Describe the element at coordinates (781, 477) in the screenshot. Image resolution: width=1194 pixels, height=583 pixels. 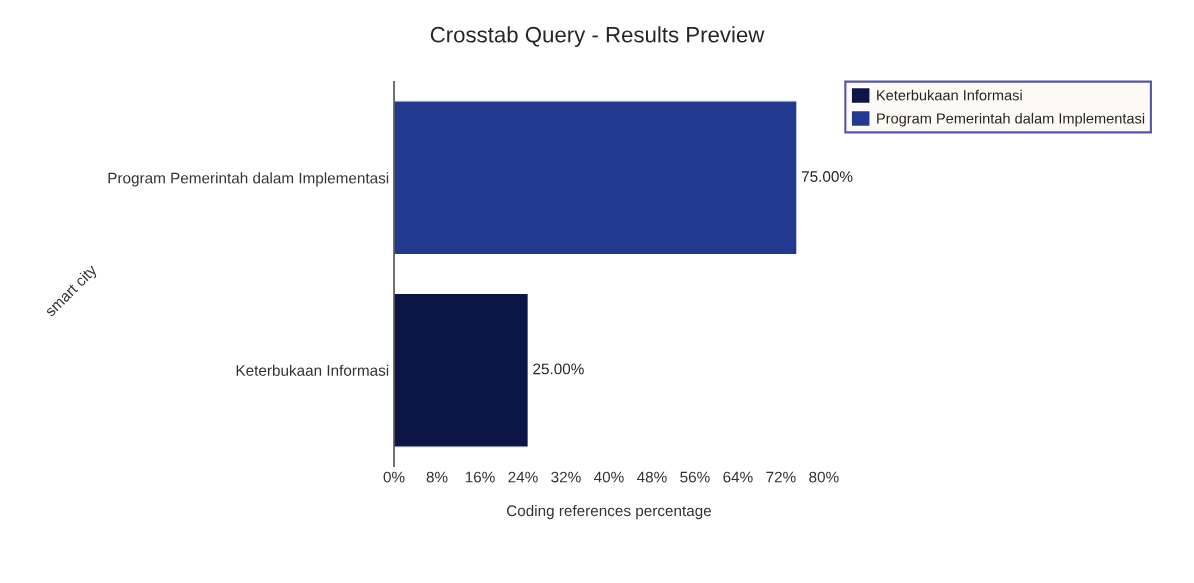
I see `x-tick-label: 72%` at that location.